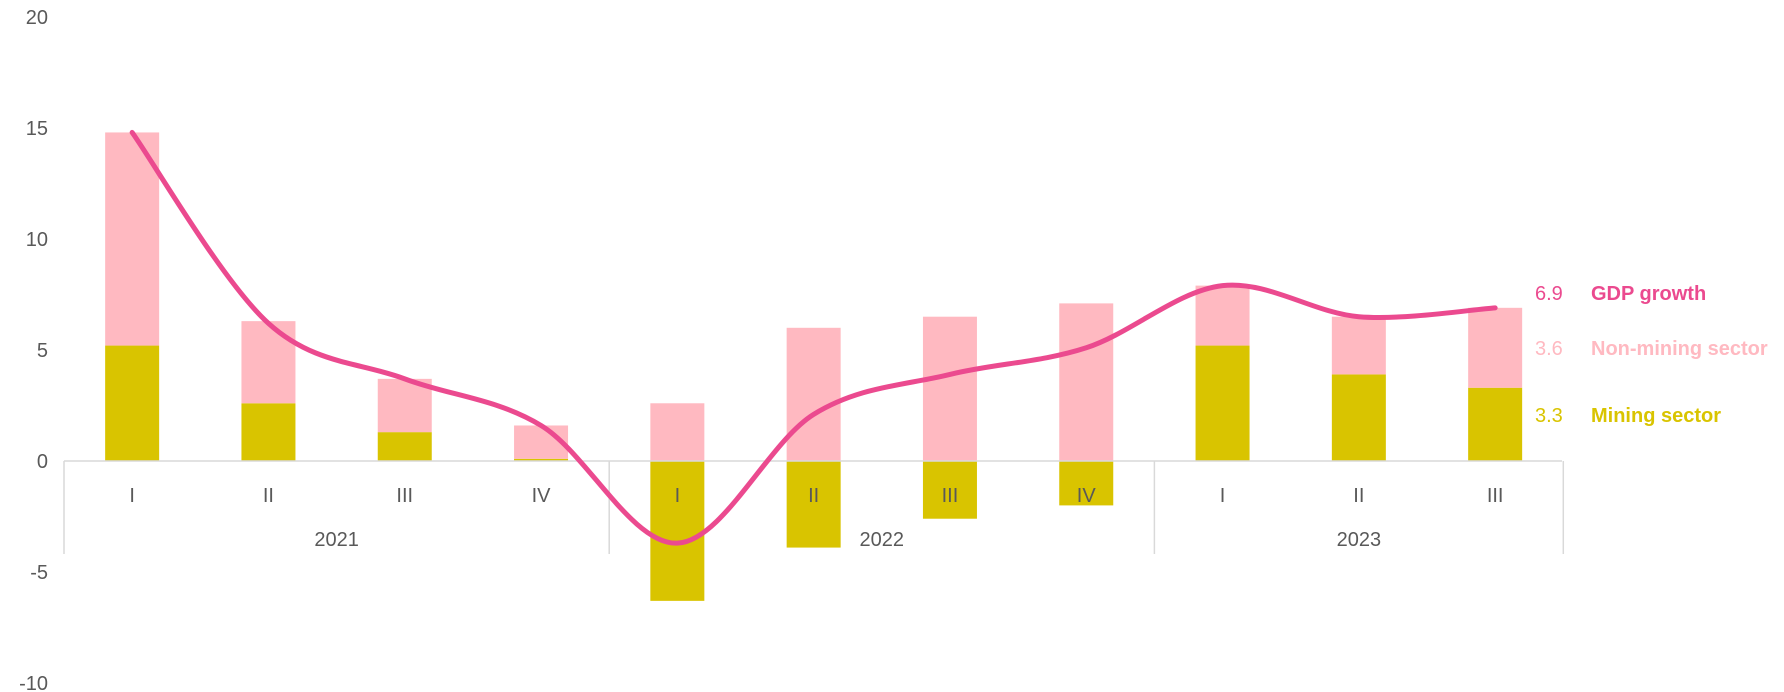  What do you see at coordinates (37, 18) in the screenshot?
I see `y-tick-label: 20` at bounding box center [37, 18].